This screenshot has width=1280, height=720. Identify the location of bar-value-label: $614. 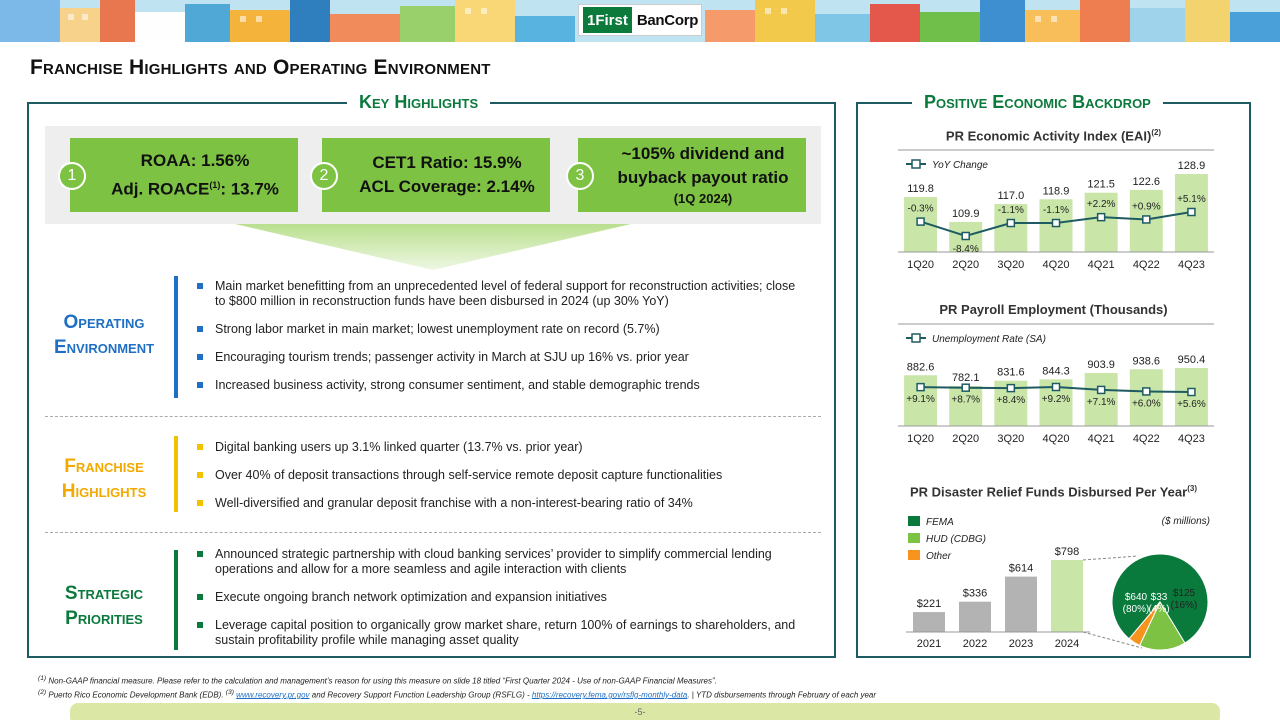
(1021, 569).